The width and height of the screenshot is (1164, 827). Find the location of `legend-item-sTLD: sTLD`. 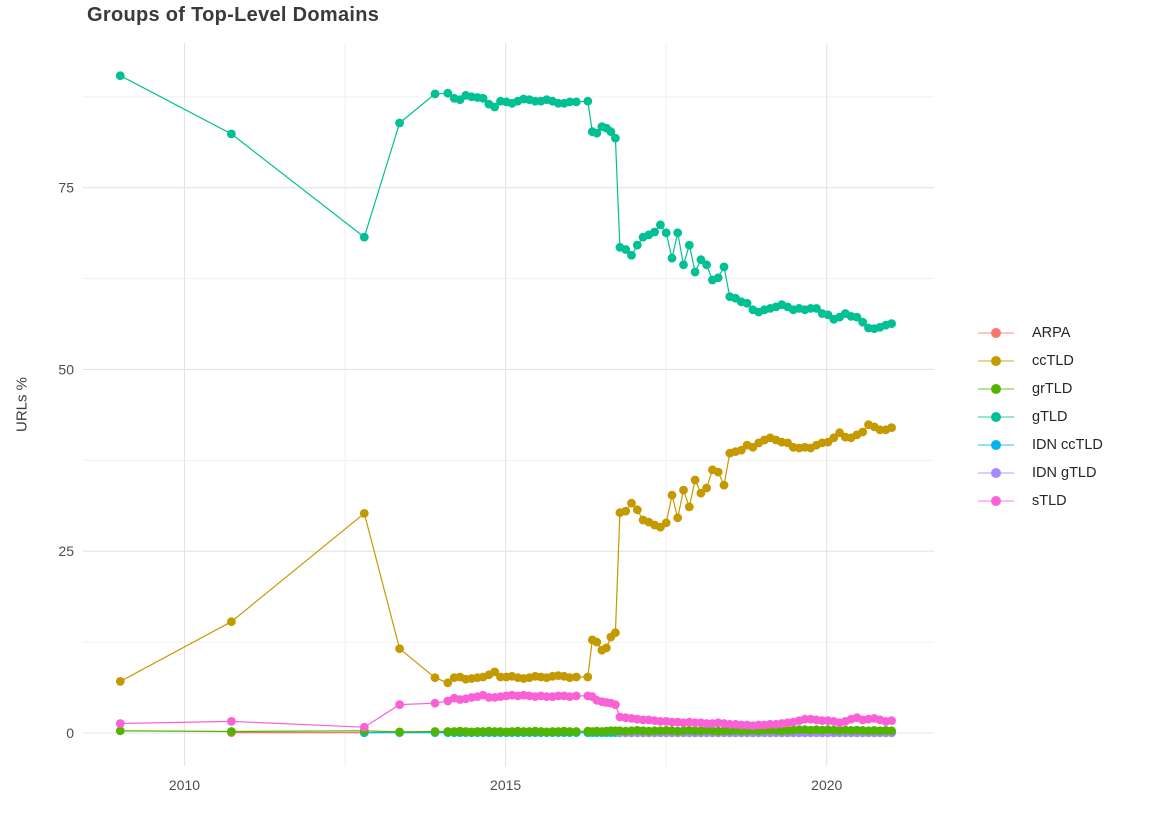

legend-item-sTLD: sTLD is located at coordinates (1039, 501).